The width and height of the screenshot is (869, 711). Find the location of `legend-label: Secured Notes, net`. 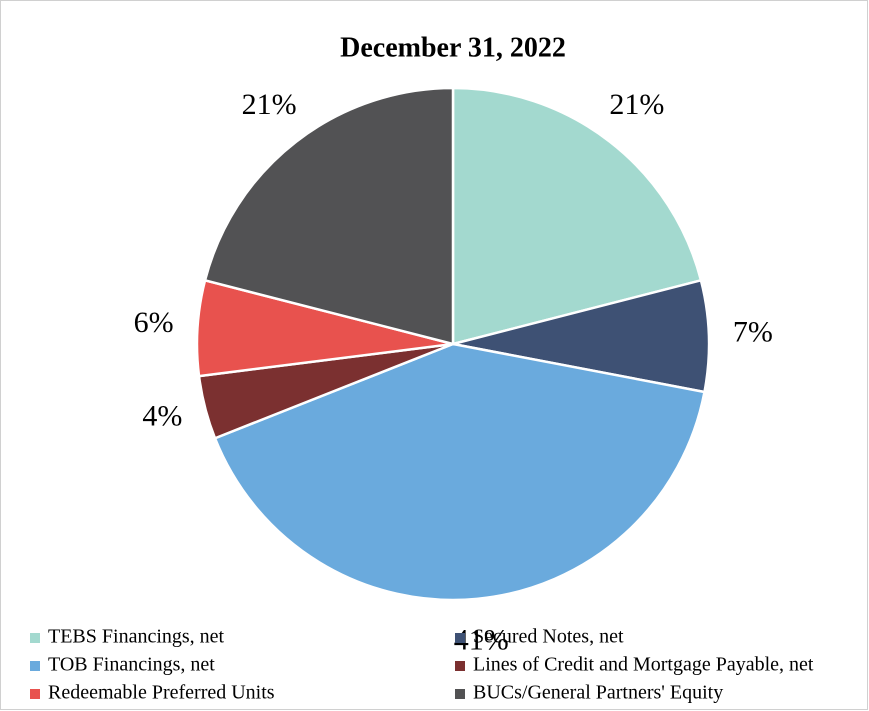

legend-label: Secured Notes, net is located at coordinates (548, 637).